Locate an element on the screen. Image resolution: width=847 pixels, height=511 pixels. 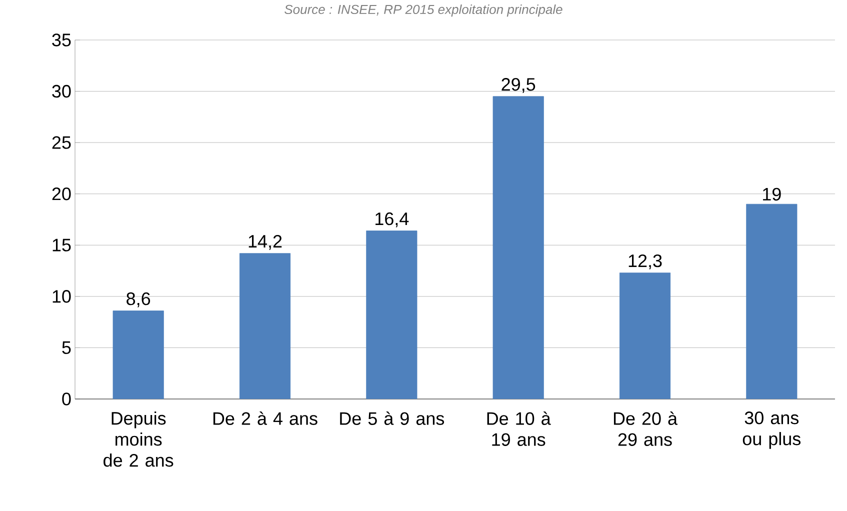
data-label: 14,2 is located at coordinates (265, 242).